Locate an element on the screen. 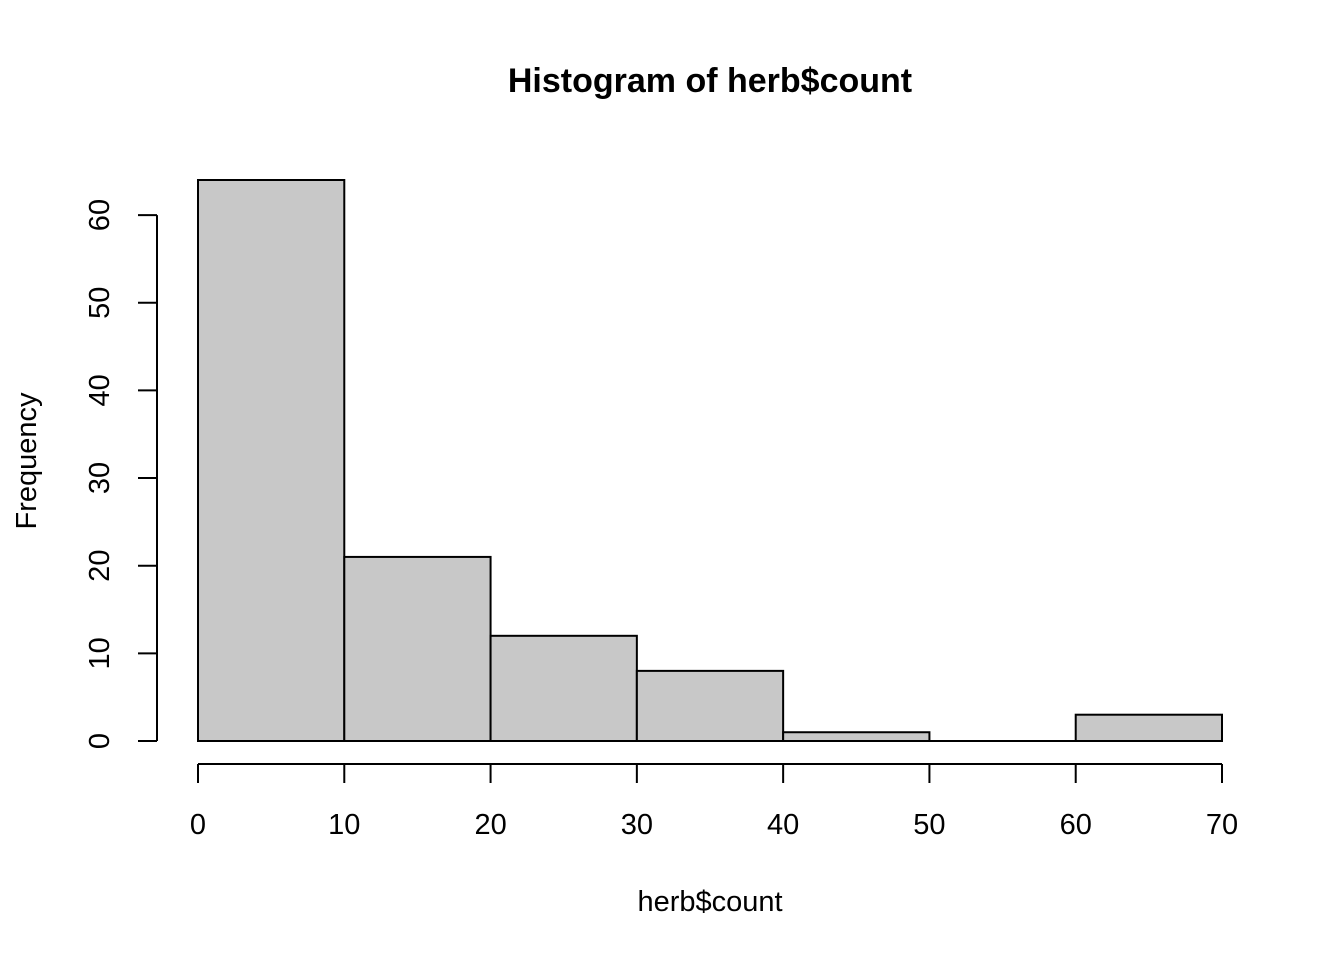  y-axis: 0 10 20 30 40 50 60 is located at coordinates (121, 474).